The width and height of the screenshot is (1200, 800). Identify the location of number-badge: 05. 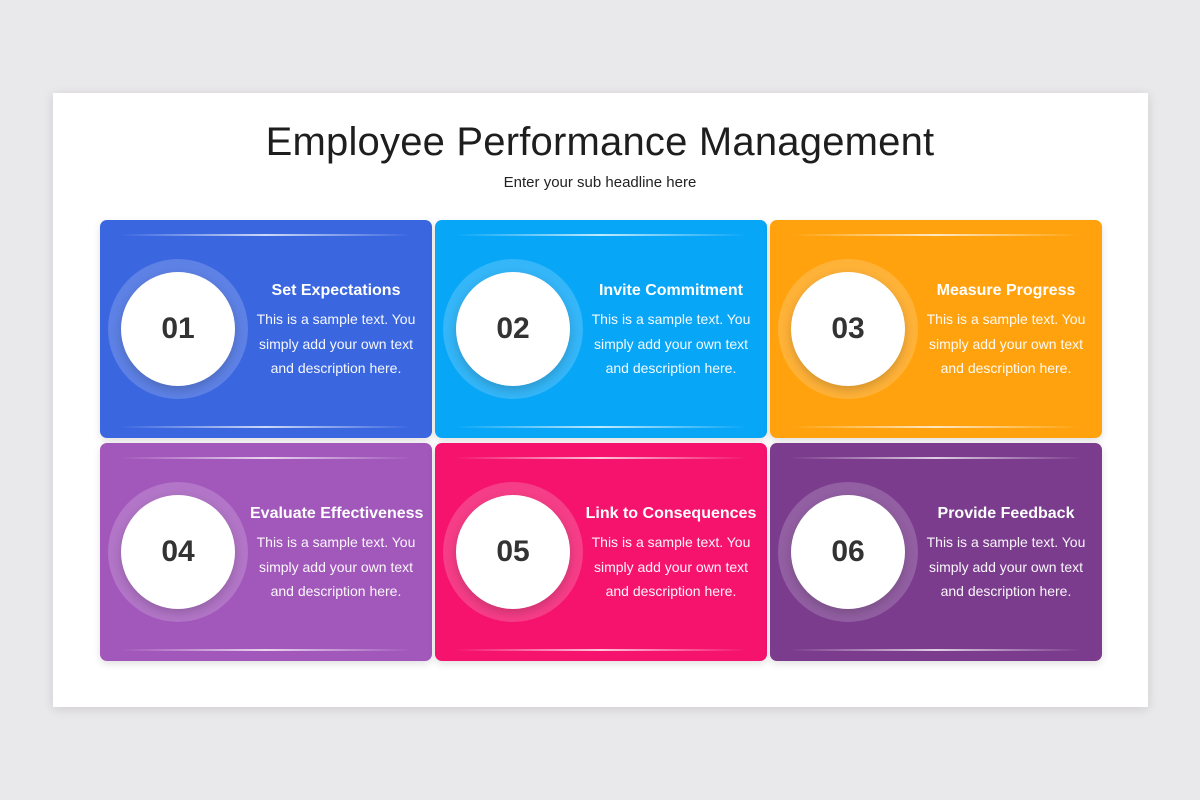
(513, 552).